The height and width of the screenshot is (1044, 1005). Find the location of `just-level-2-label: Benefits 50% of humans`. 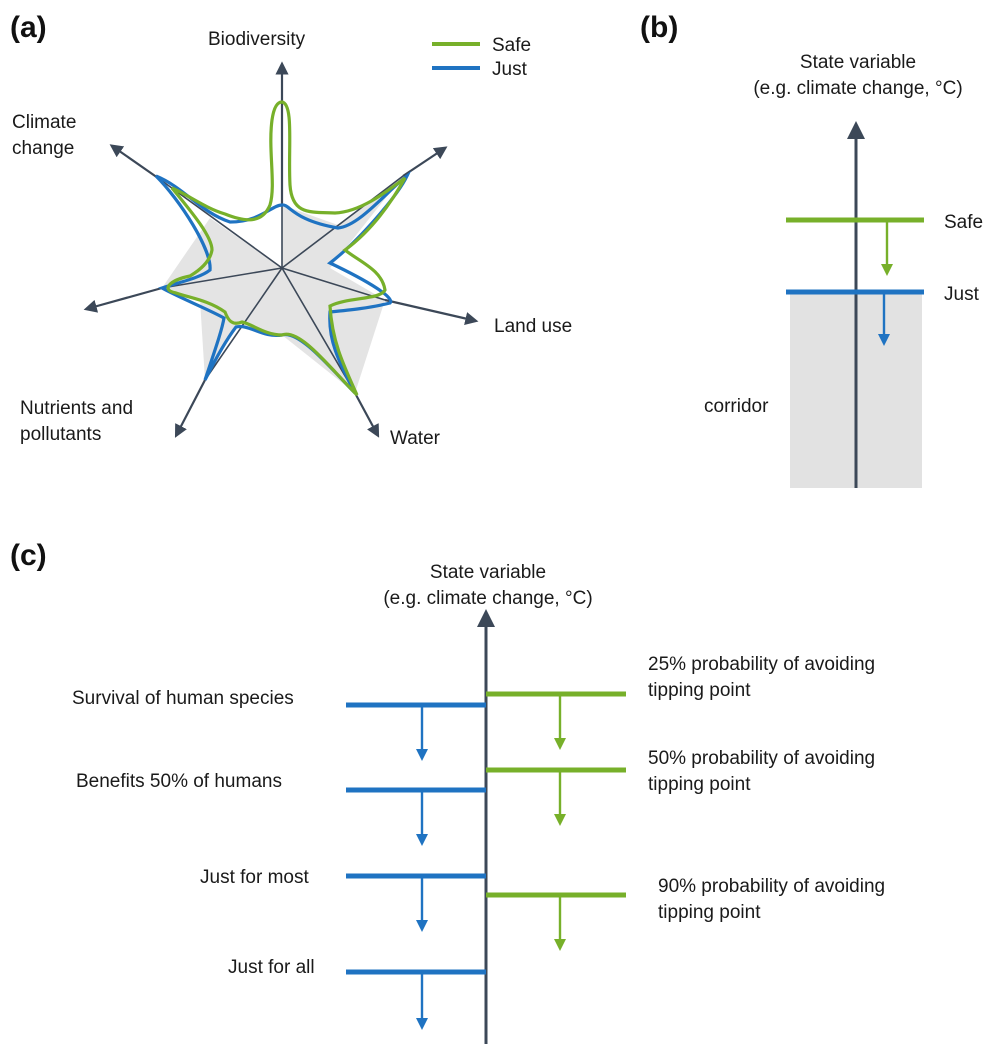

just-level-2-label: Benefits 50% of humans is located at coordinates (179, 781).